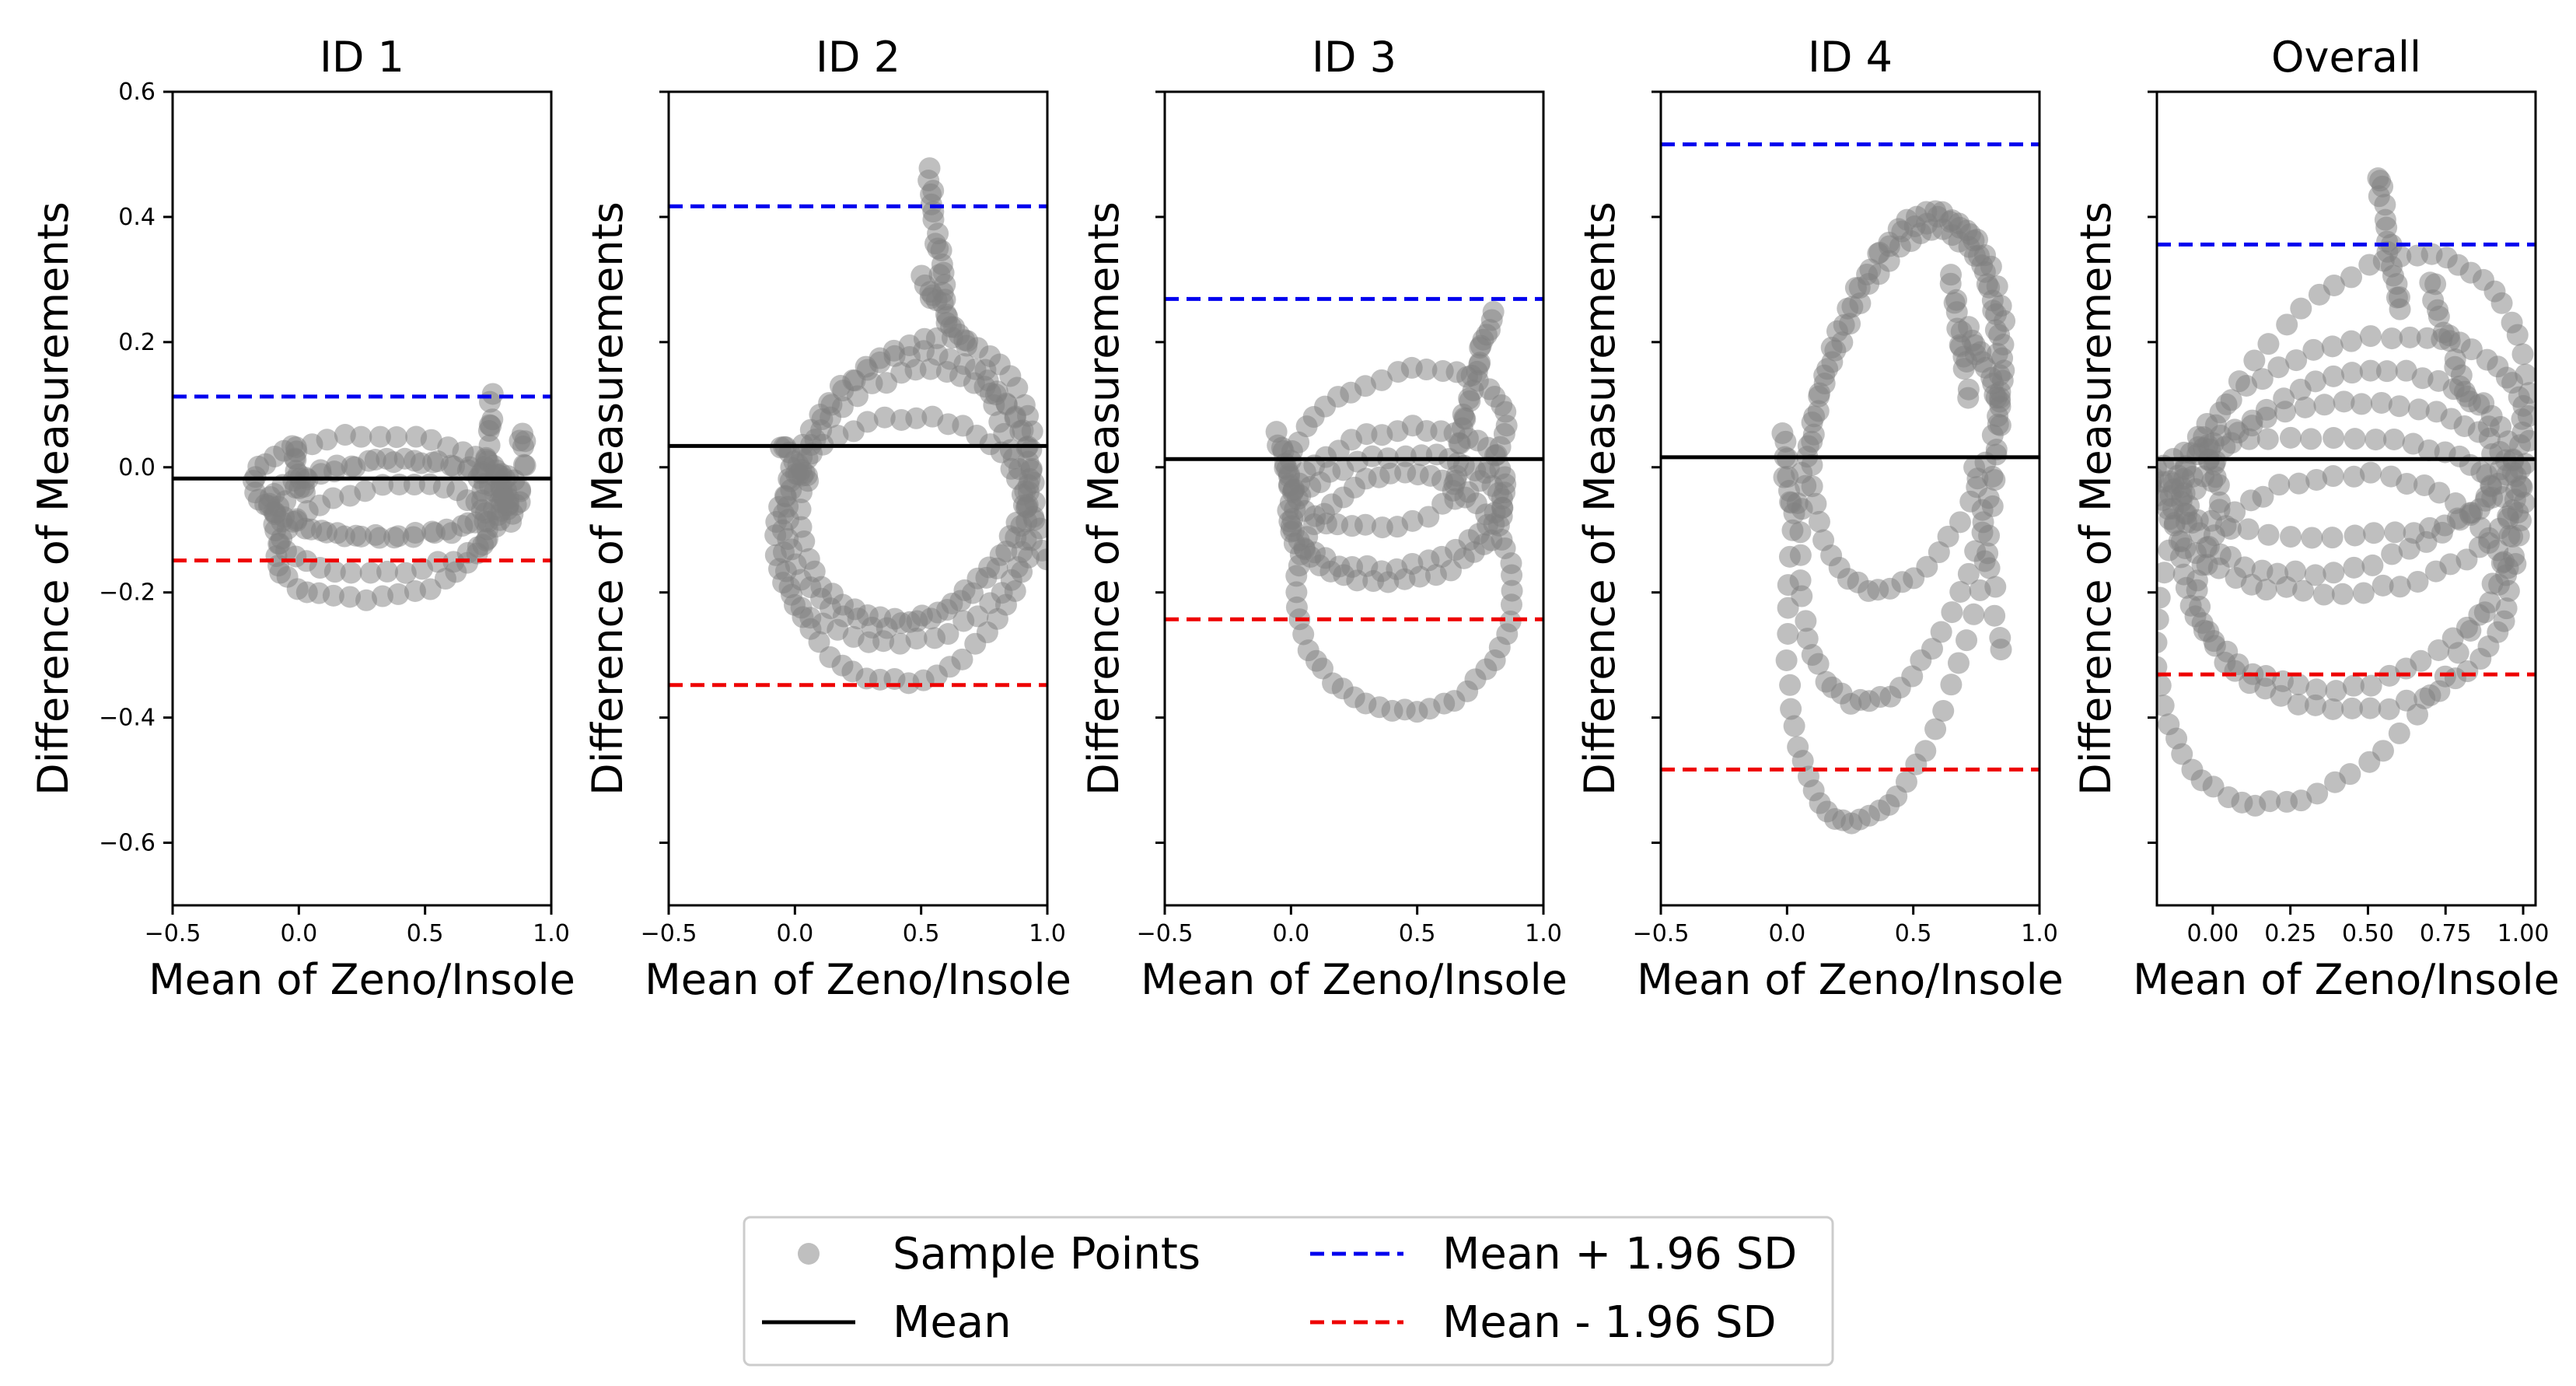  What do you see at coordinates (137, 343) in the screenshot?
I see `y-tick-label: 0.2` at bounding box center [137, 343].